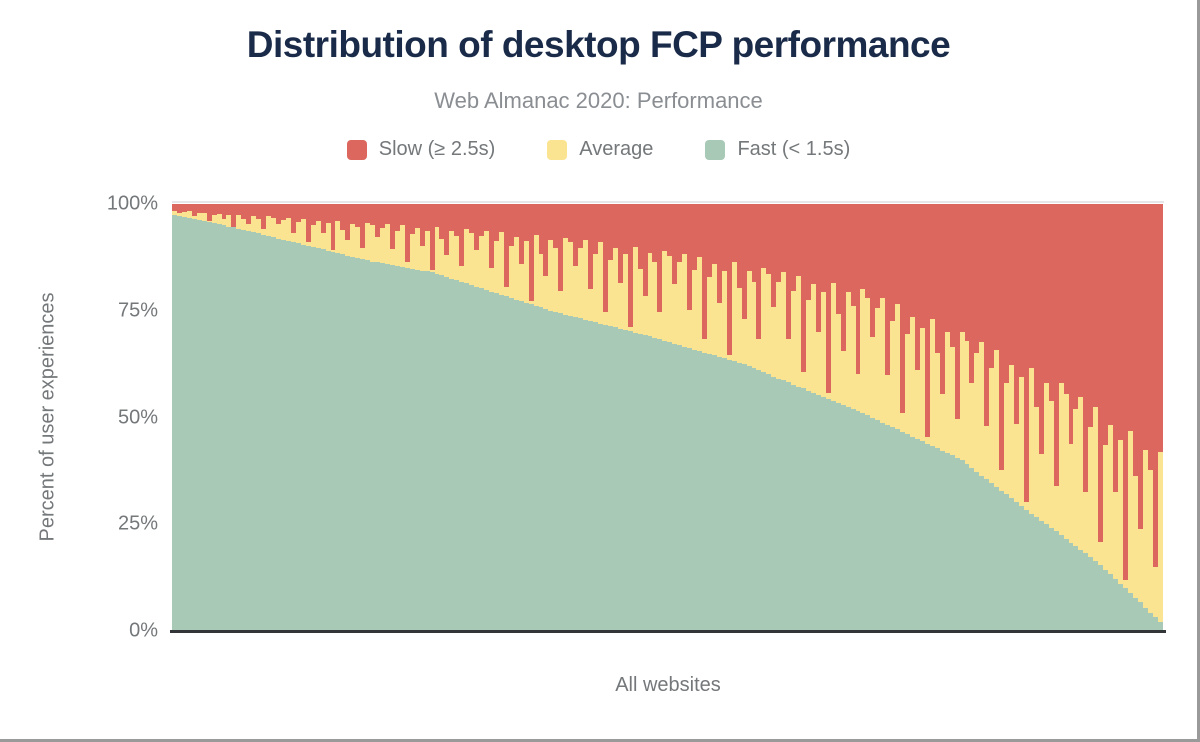 This screenshot has width=1200, height=742. What do you see at coordinates (715, 149) in the screenshot?
I see `legend-swatch-fast-icon` at bounding box center [715, 149].